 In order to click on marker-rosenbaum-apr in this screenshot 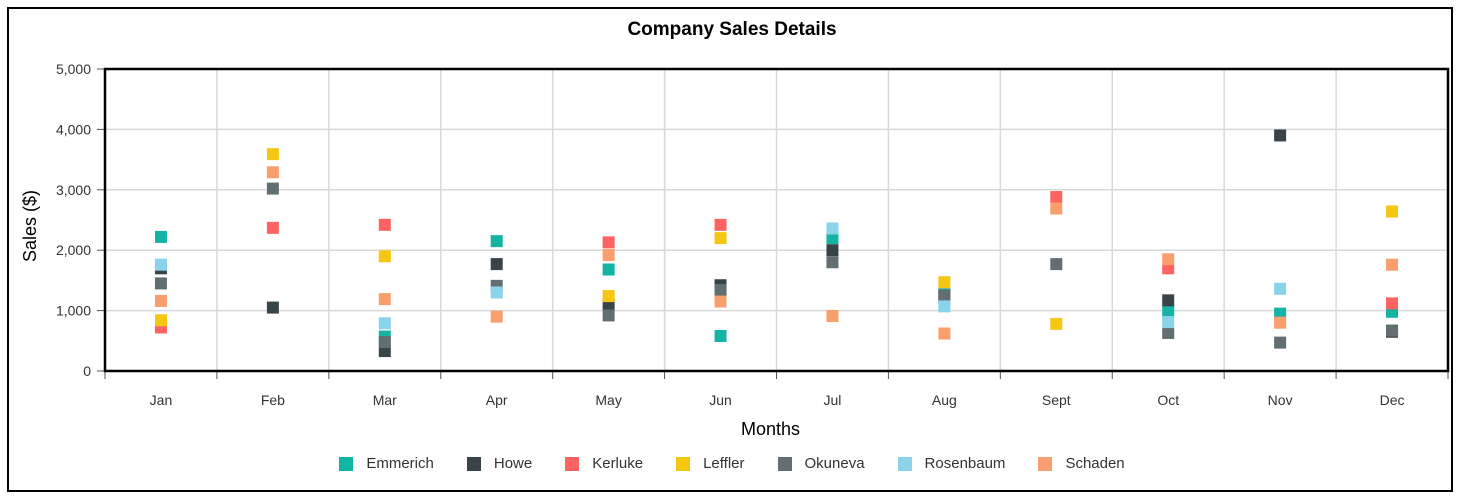, I will do `click(496, 292)`.